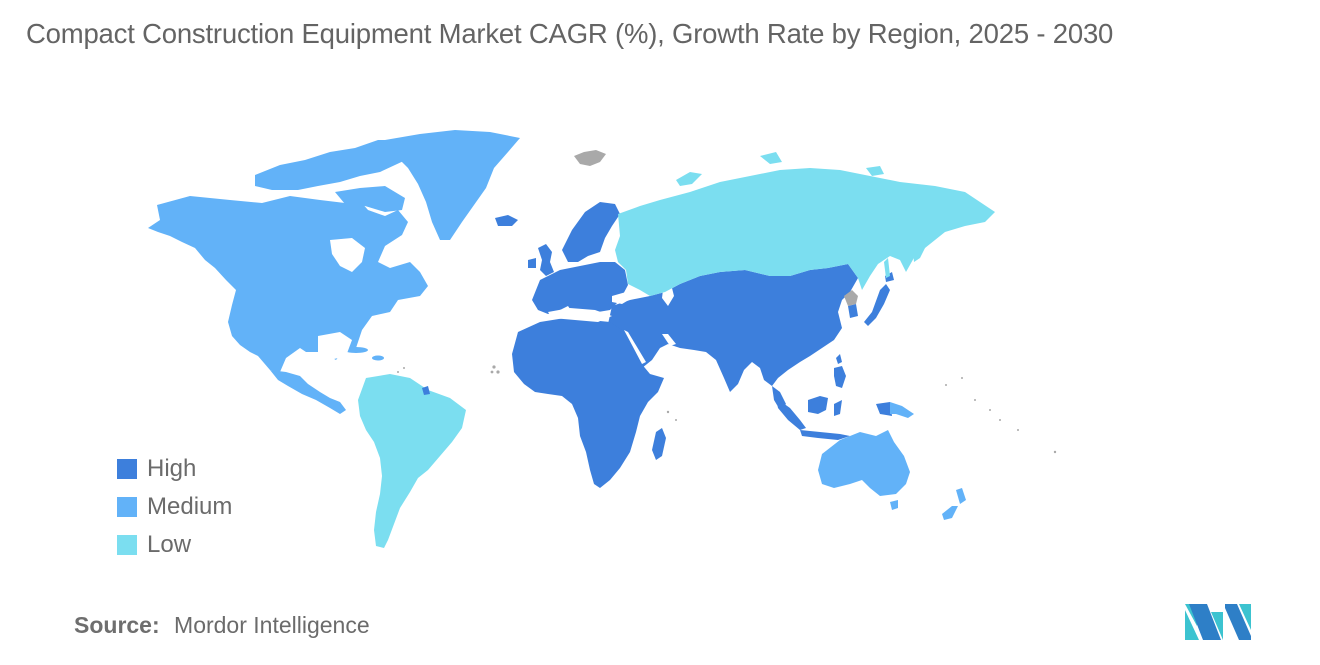 This screenshot has width=1320, height=665. What do you see at coordinates (117, 625) in the screenshot?
I see `source-label: Source:` at bounding box center [117, 625].